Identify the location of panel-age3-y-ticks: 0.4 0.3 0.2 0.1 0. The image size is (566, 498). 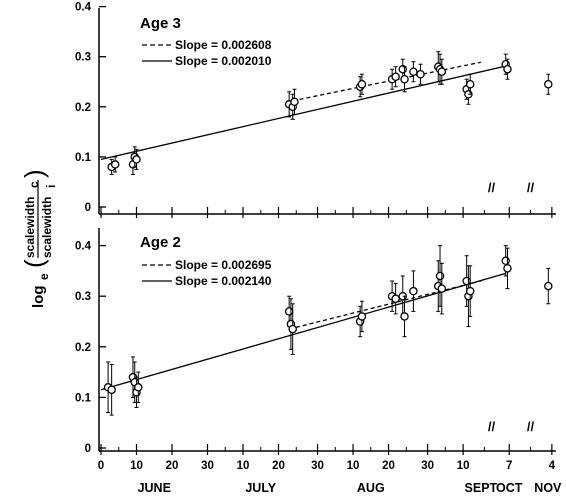
(90, 108).